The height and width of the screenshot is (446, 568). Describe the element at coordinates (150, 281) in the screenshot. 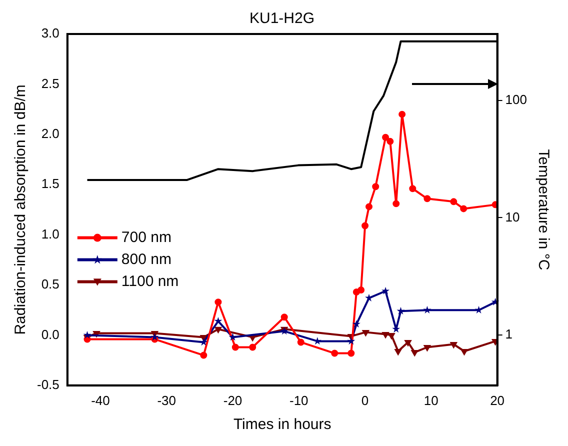

I see `legend-label: 1100 nm` at that location.